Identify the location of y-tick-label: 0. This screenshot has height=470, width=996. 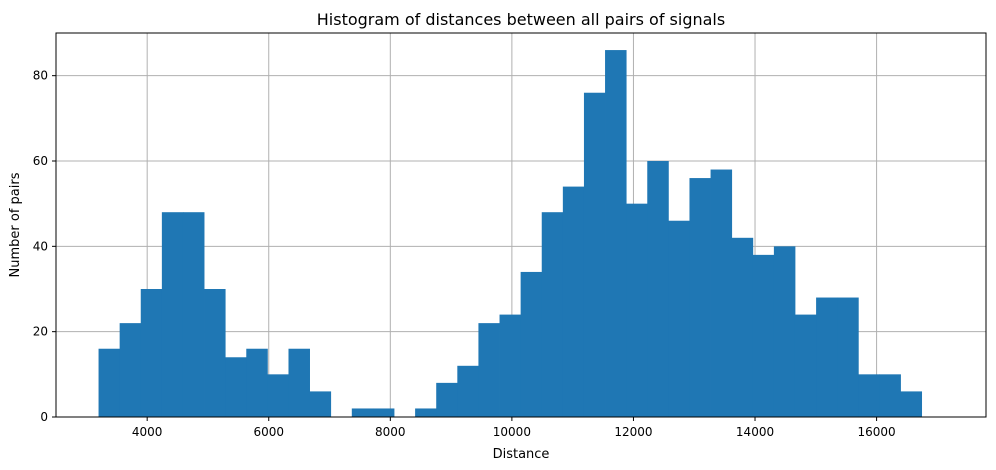
(44, 417).